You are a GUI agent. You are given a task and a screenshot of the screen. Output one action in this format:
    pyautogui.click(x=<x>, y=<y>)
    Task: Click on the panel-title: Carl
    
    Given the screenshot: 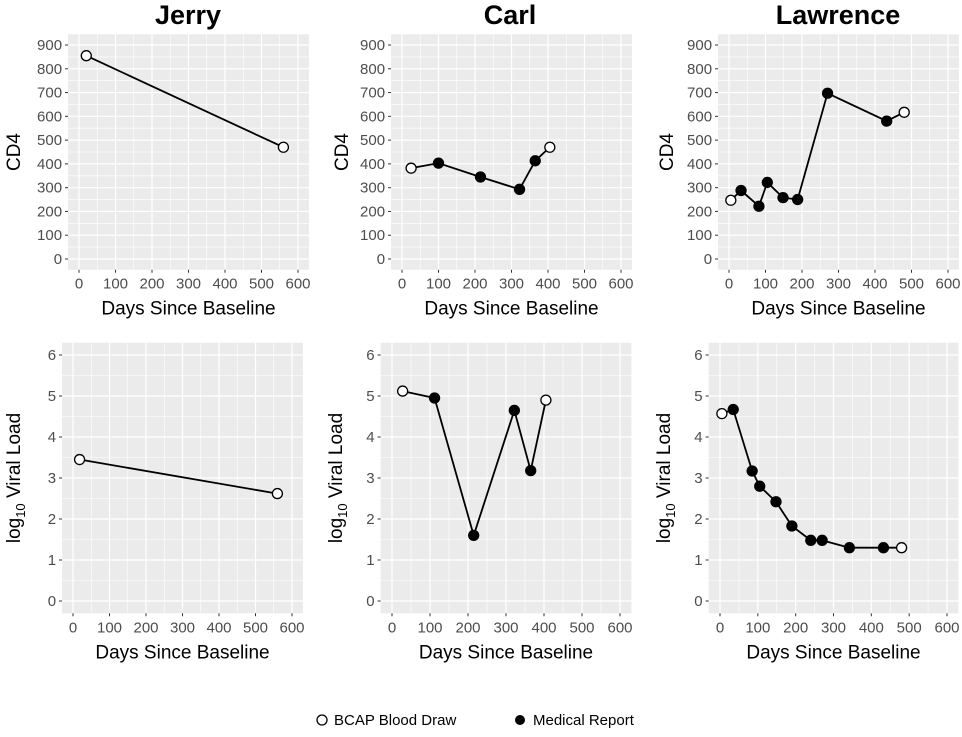 What is the action you would take?
    pyautogui.click(x=510, y=15)
    